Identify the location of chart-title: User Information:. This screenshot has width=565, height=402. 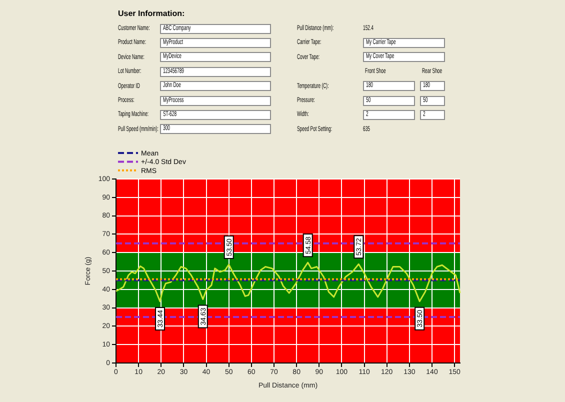
(151, 14).